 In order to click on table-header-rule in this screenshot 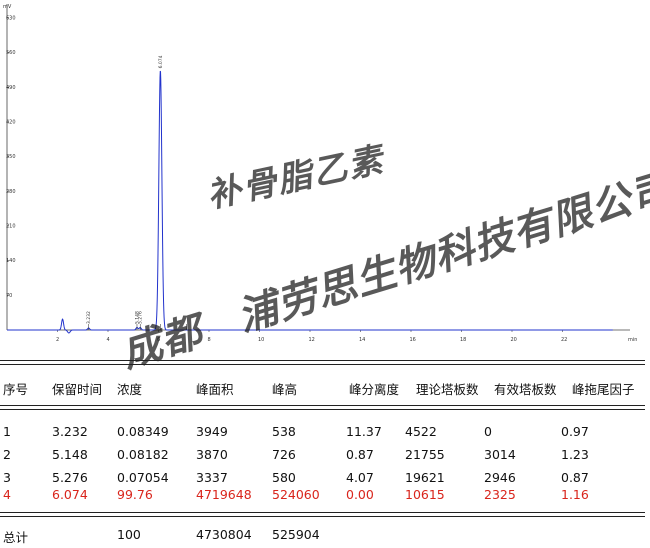, I will do `click(322, 407)`.